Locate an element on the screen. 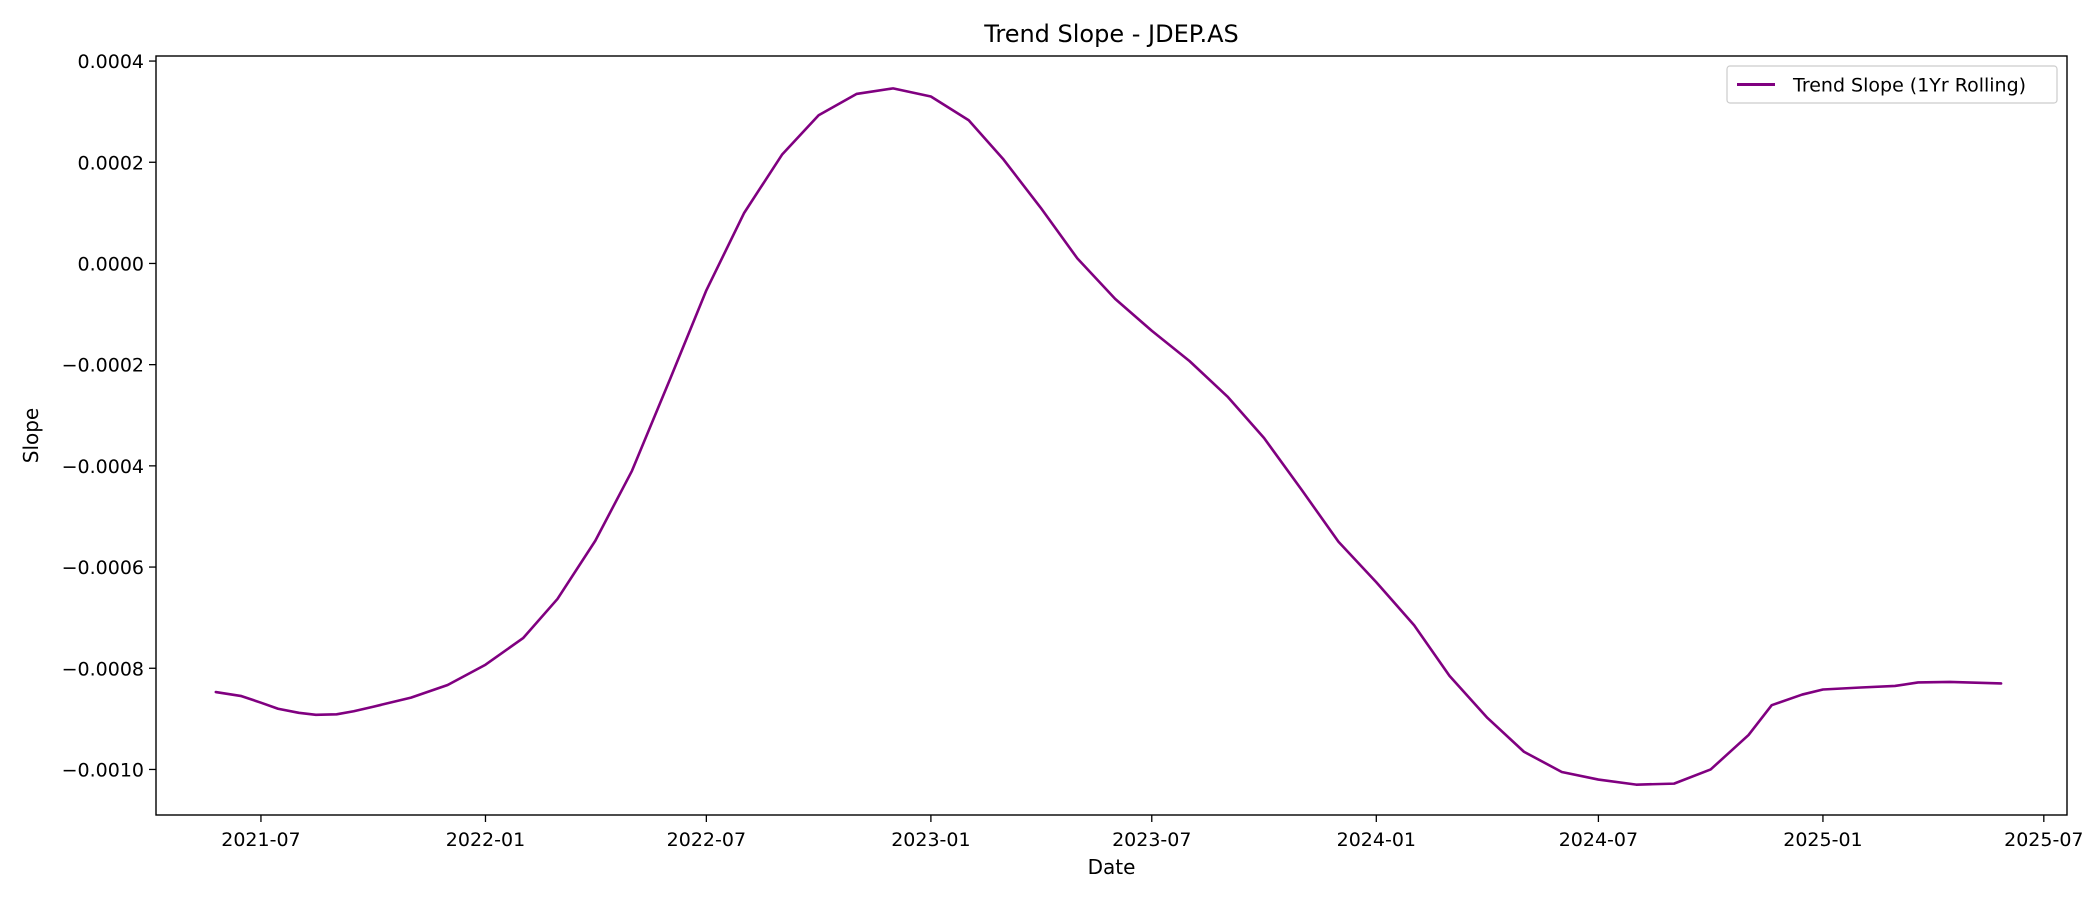  x-tick-label: 2022-01 is located at coordinates (485, 840).